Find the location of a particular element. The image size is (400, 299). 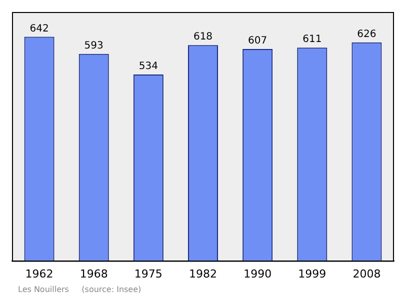

text: Les Nouillers (source: Insee) is located at coordinates (80, 289).